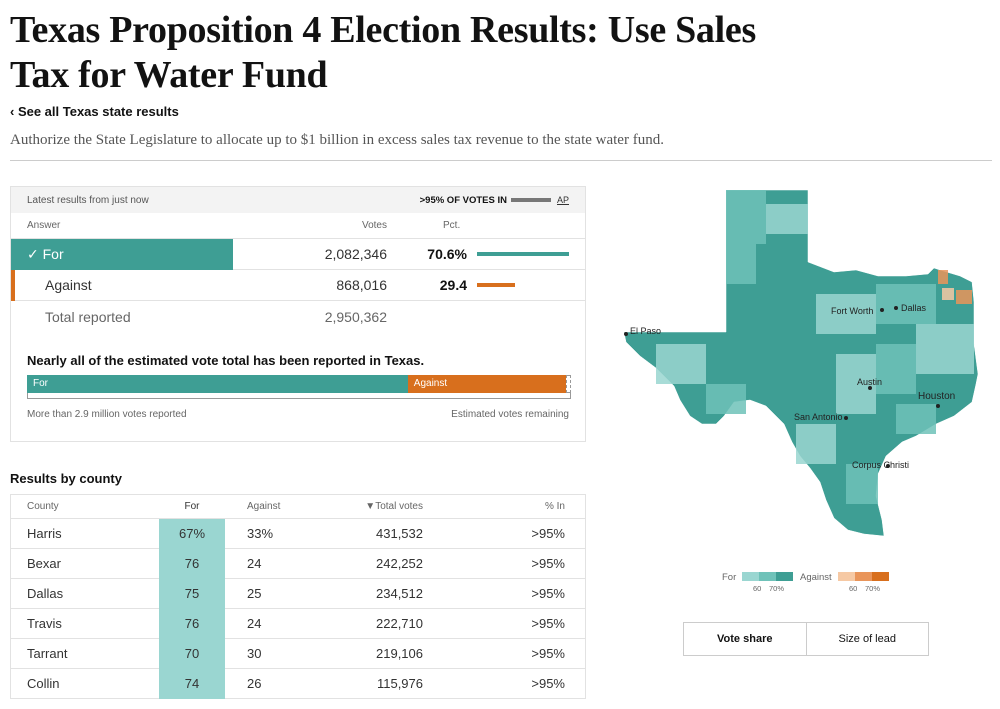 The image size is (1000, 709). What do you see at coordinates (44, 563) in the screenshot?
I see `county-name: Bexar` at bounding box center [44, 563].